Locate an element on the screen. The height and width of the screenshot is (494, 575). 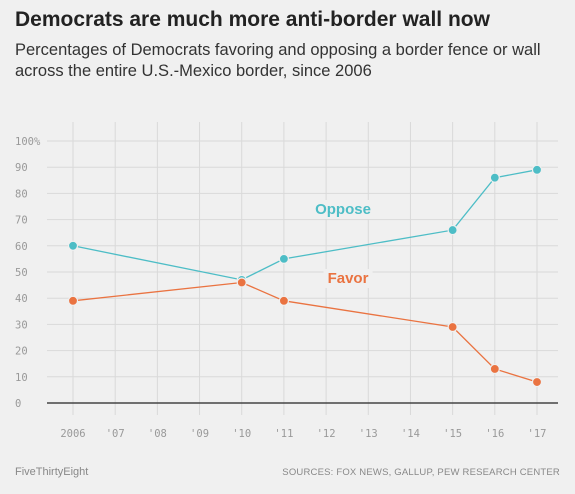
y-tick-label: 0 is located at coordinates (18, 404).